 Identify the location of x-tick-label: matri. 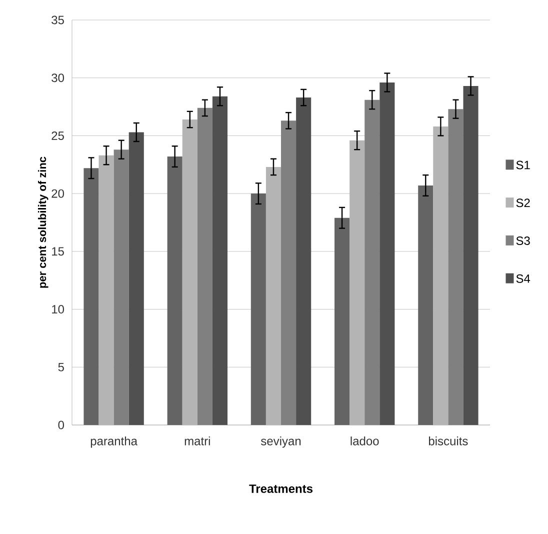
(197, 441).